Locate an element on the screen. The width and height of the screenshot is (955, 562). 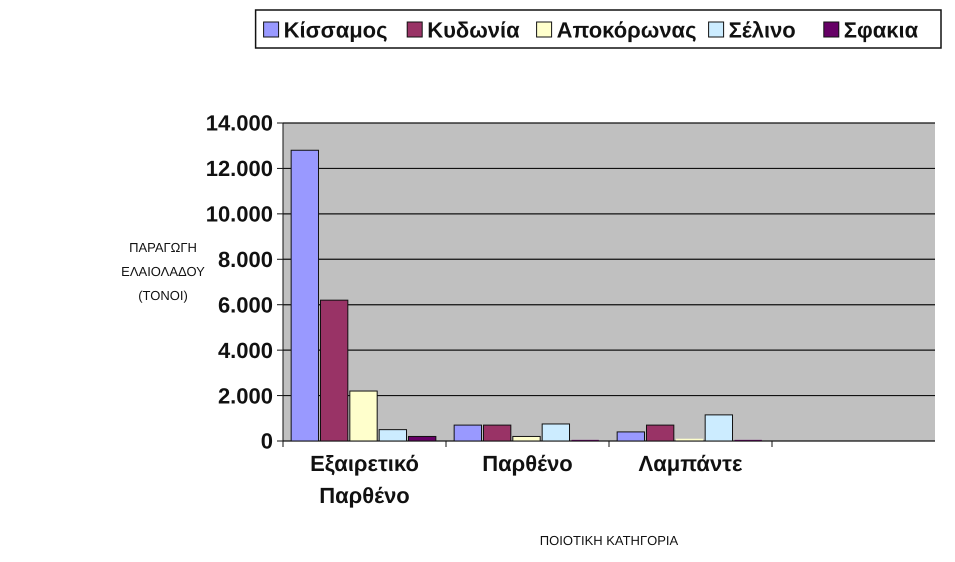
legend-label: Κίσσαμος is located at coordinates (336, 30).